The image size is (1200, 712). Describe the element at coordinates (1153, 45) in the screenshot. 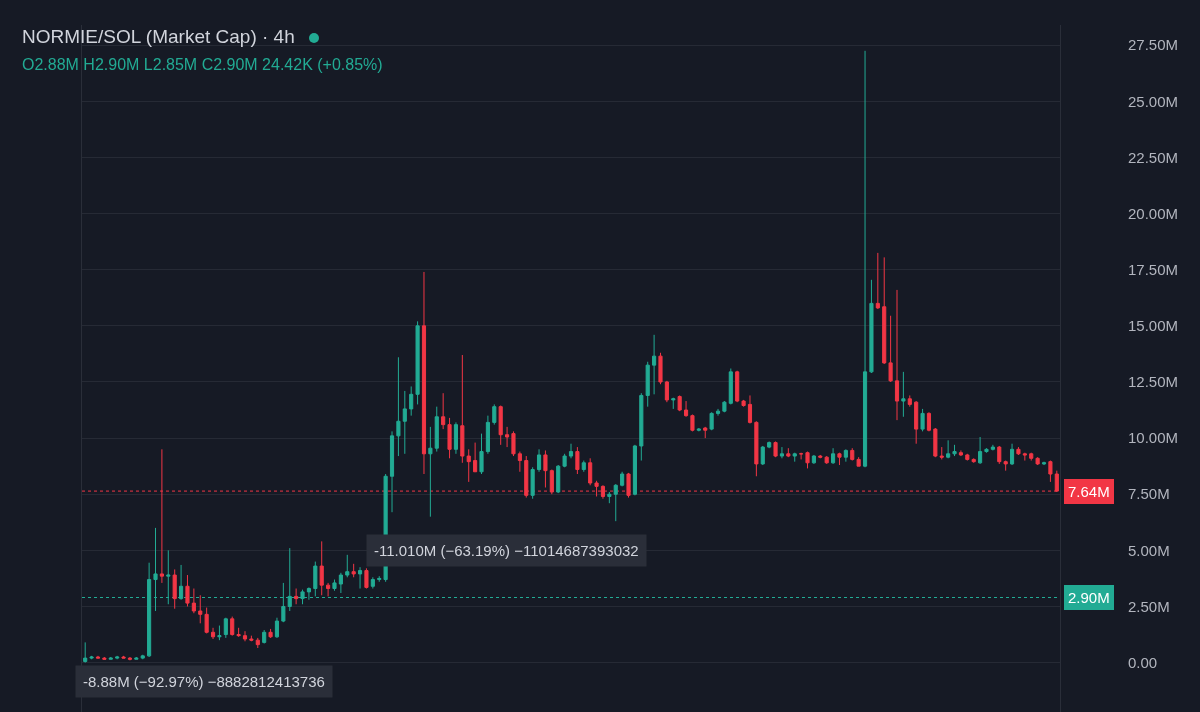

I see `y-tick-label: 27.50M` at that location.